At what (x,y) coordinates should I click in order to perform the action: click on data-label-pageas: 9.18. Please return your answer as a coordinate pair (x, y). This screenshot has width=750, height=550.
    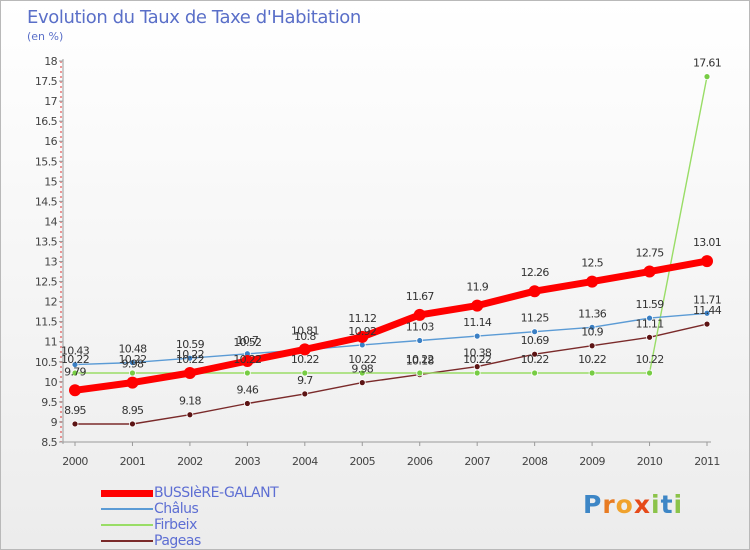
    Looking at the image, I should click on (190, 401).